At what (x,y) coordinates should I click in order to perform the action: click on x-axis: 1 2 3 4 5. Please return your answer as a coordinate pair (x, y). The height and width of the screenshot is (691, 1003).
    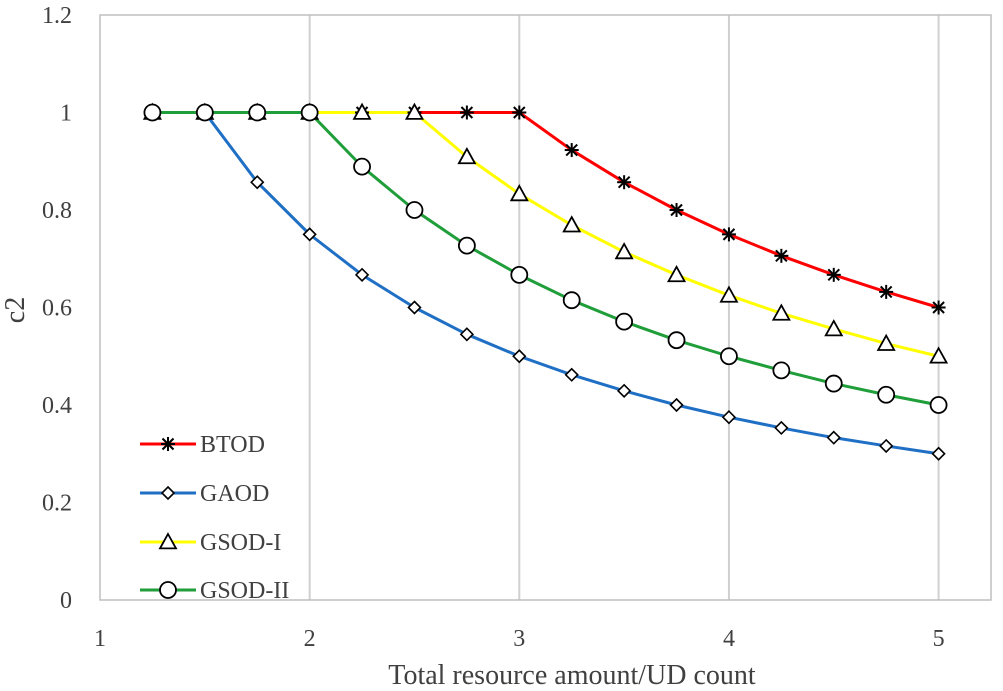
    Looking at the image, I should click on (519, 639).